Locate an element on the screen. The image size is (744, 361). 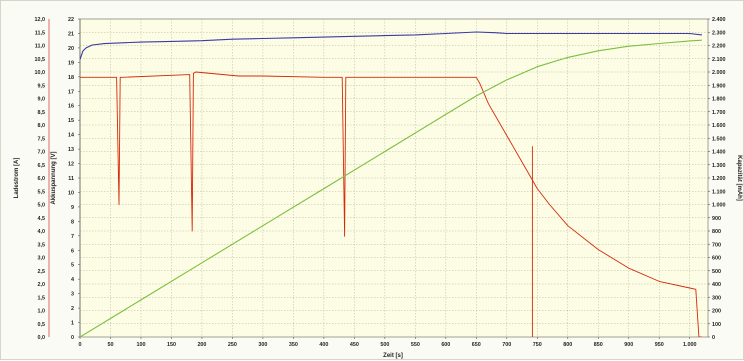
y-tick-label-capacity: 1.400 is located at coordinates (719, 153).